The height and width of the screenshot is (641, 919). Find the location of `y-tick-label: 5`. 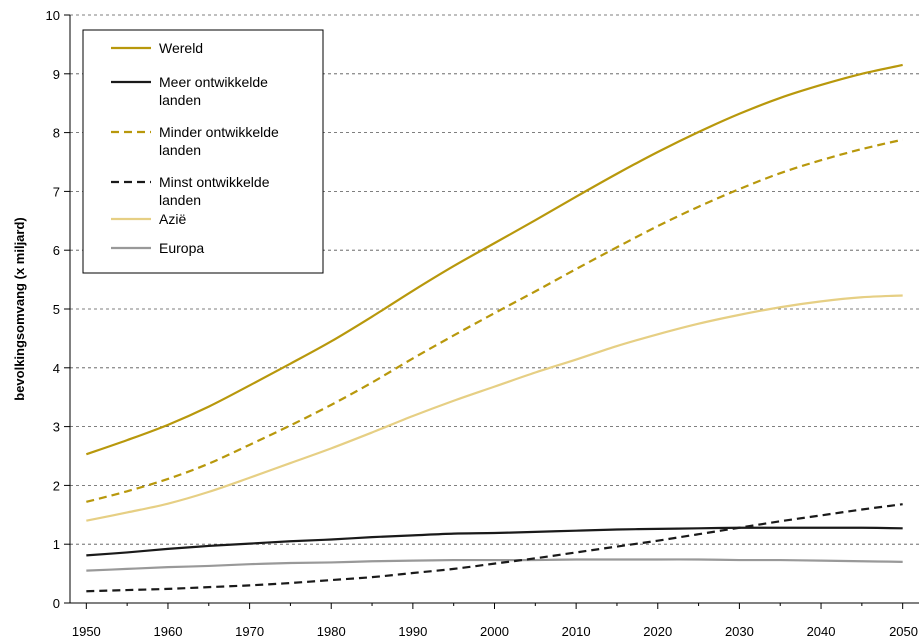

y-tick-label: 5 is located at coordinates (56, 309).